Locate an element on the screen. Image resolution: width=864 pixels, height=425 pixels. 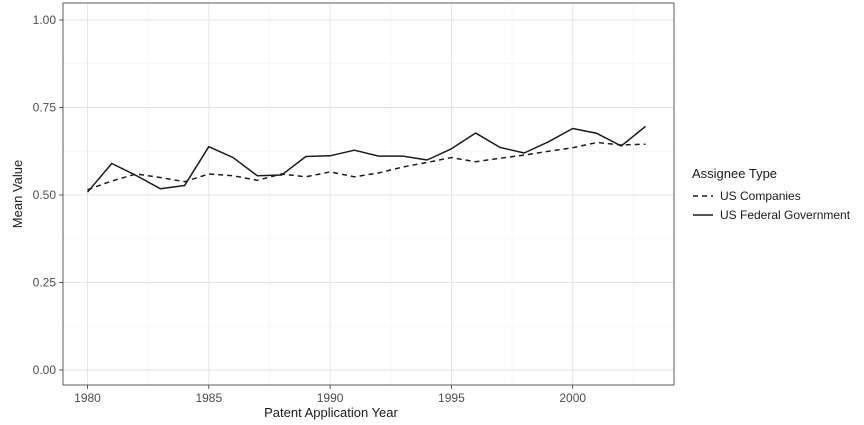
y-axis-title: Mean Value is located at coordinates (17, 194).